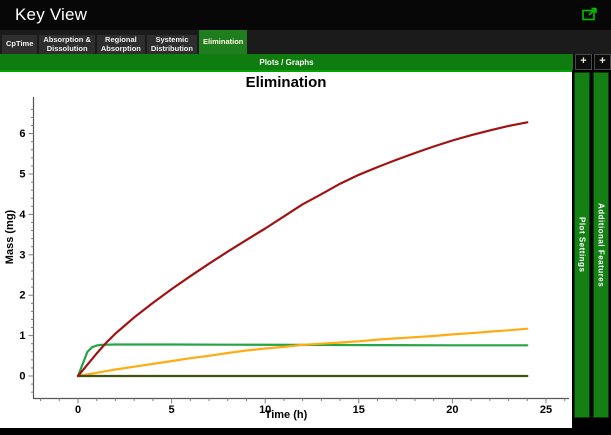 This screenshot has width=611, height=435. Describe the element at coordinates (591, 252) in the screenshot. I see `side-panel-column: Plot Settings Additional Features` at that location.